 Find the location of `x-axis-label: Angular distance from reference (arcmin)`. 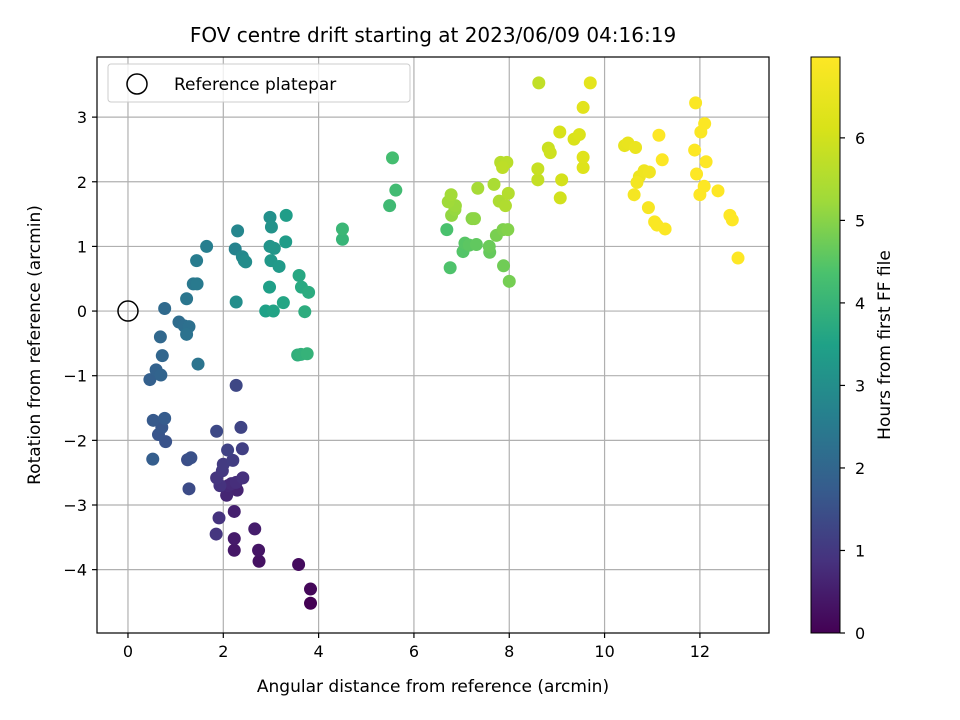

x-axis-label: Angular distance from reference (arcmin) is located at coordinates (433, 687).